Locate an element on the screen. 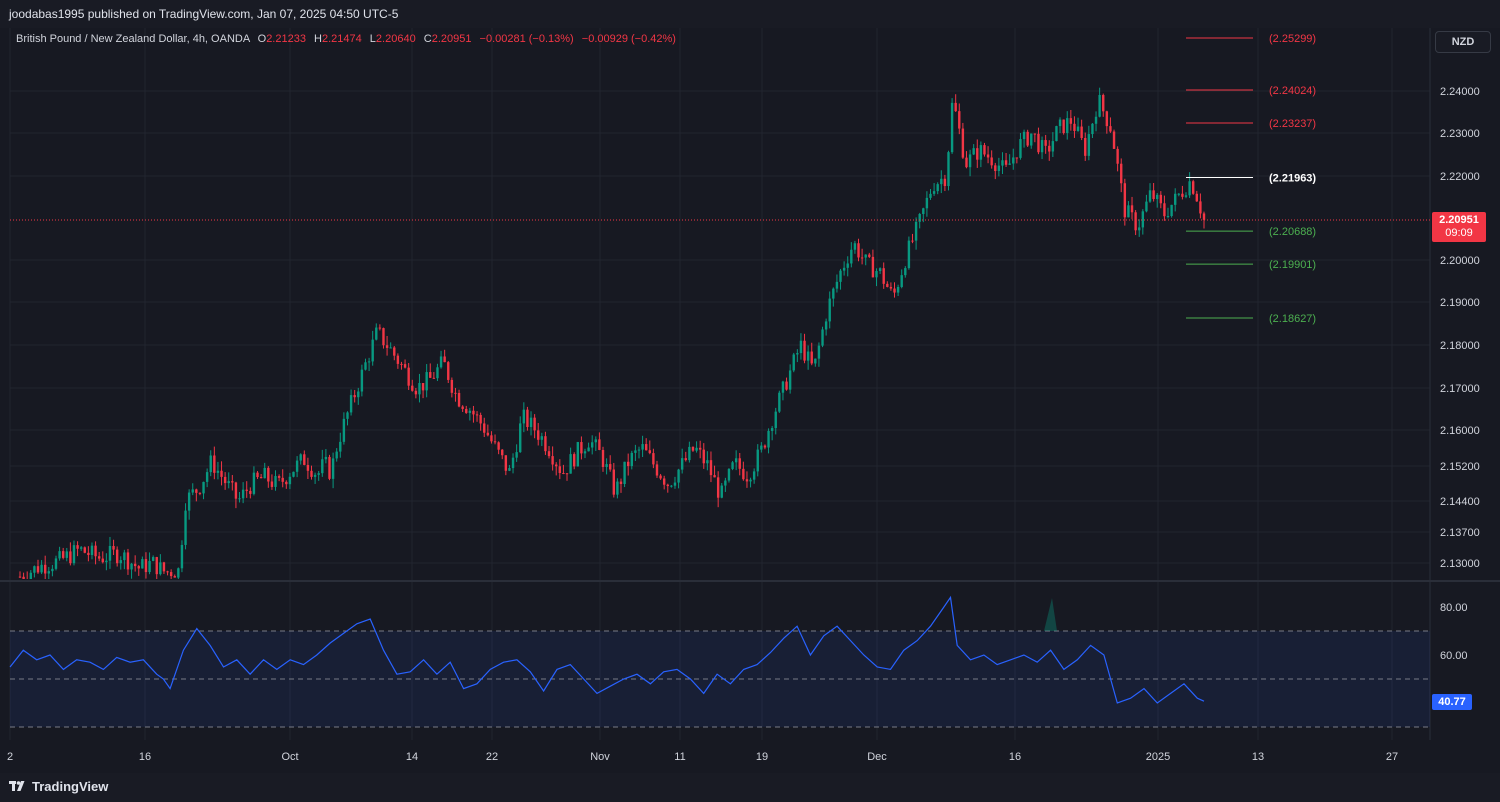  time-axis-tick: 2025 is located at coordinates (1158, 757).